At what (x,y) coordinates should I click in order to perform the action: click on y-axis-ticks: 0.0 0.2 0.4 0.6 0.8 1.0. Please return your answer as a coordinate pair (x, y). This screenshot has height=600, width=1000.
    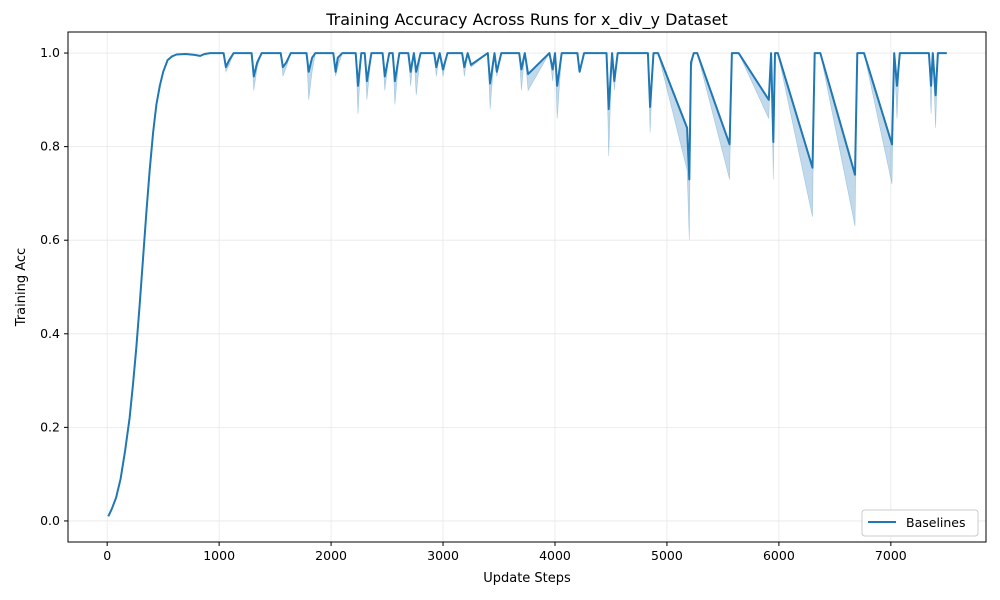
    Looking at the image, I should click on (54, 286).